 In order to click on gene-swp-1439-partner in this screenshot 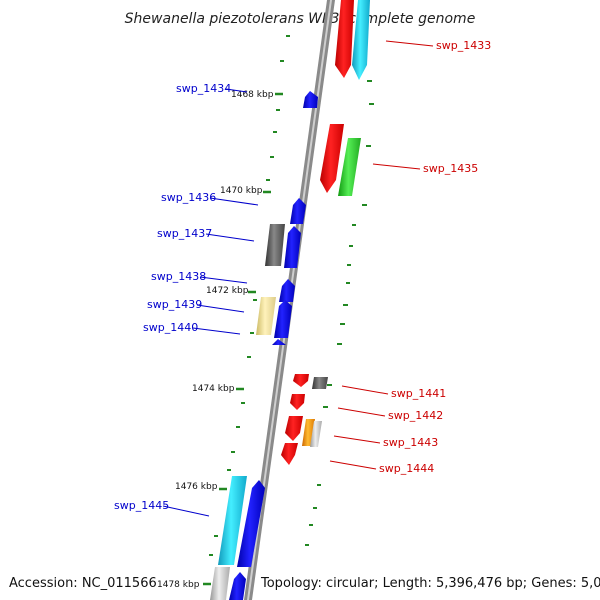, I will do `click(266, 316)`.